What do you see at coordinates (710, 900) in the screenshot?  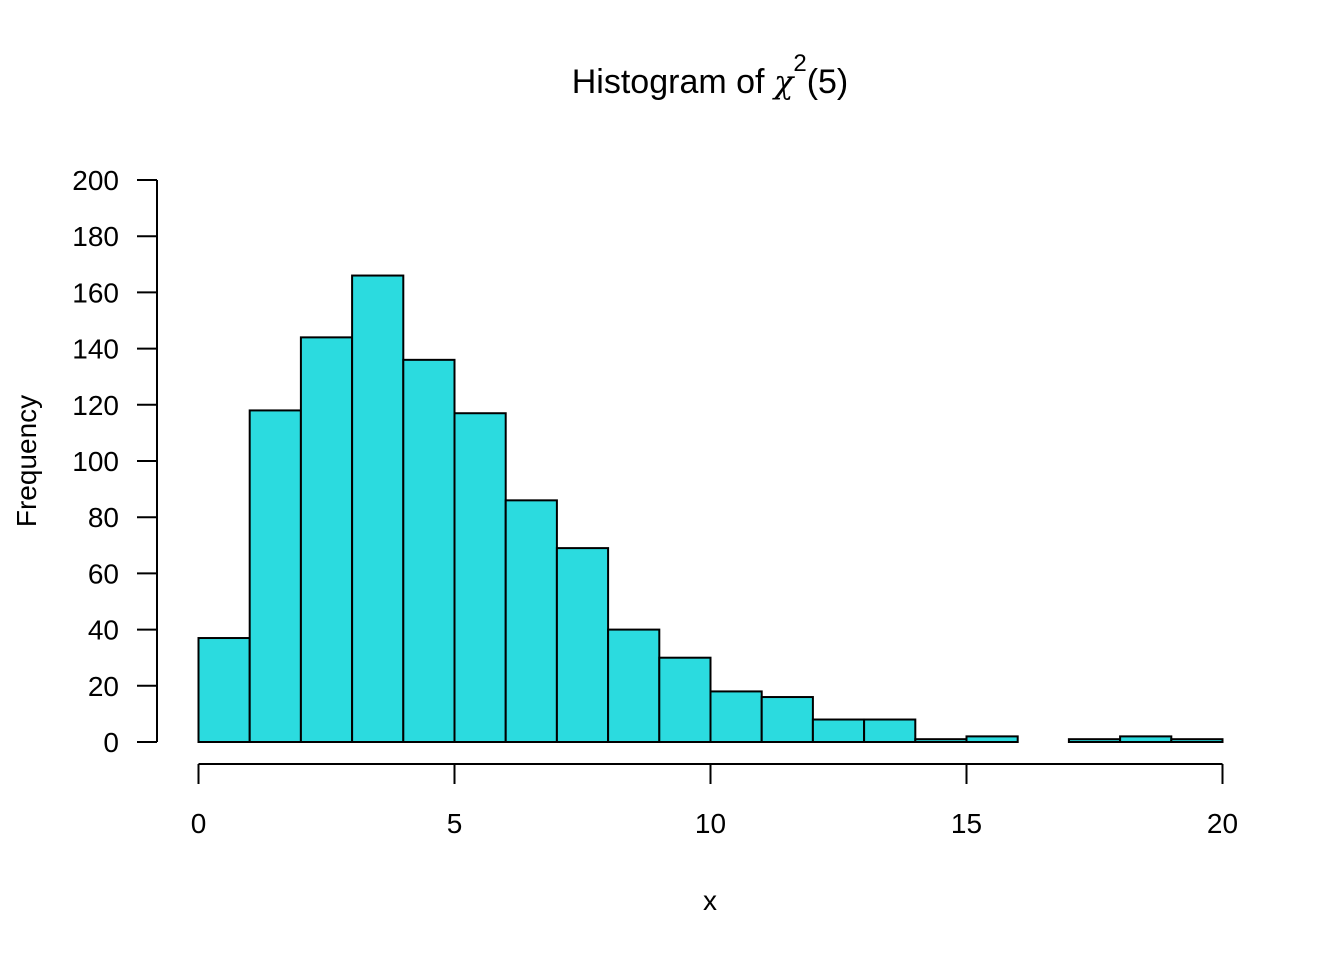 I see `x-axis-label: x` at bounding box center [710, 900].